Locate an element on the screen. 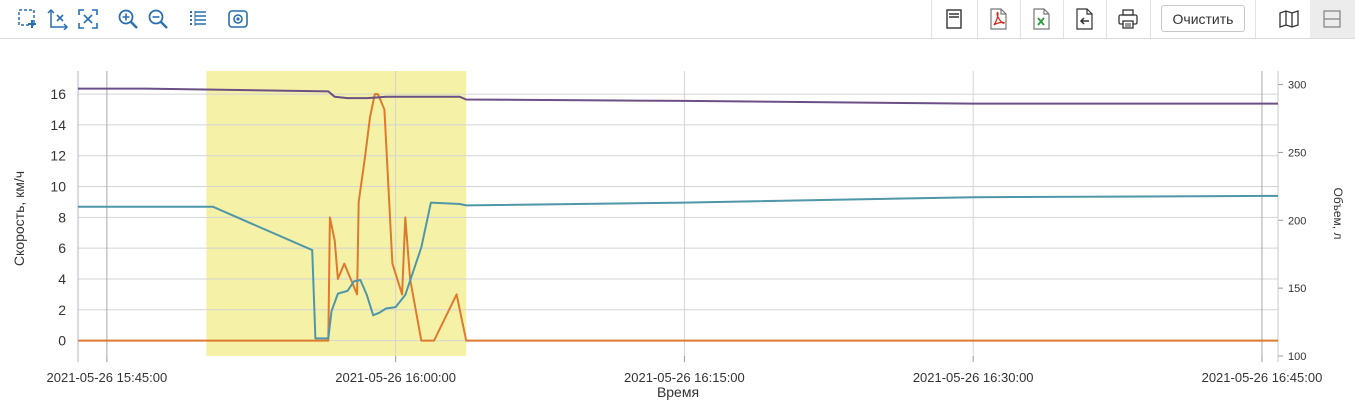  select-zoom-icon is located at coordinates (28, 19).